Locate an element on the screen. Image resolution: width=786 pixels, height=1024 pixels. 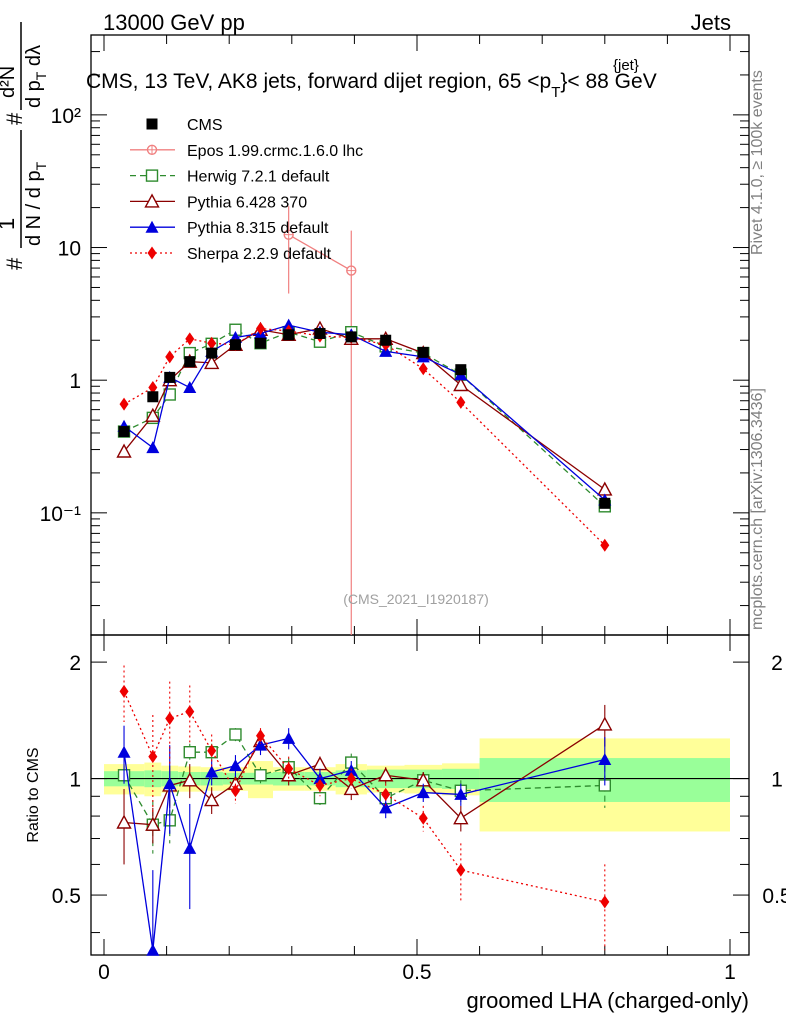
y-label-den2: d pT dλ is located at coordinates (36, 76).